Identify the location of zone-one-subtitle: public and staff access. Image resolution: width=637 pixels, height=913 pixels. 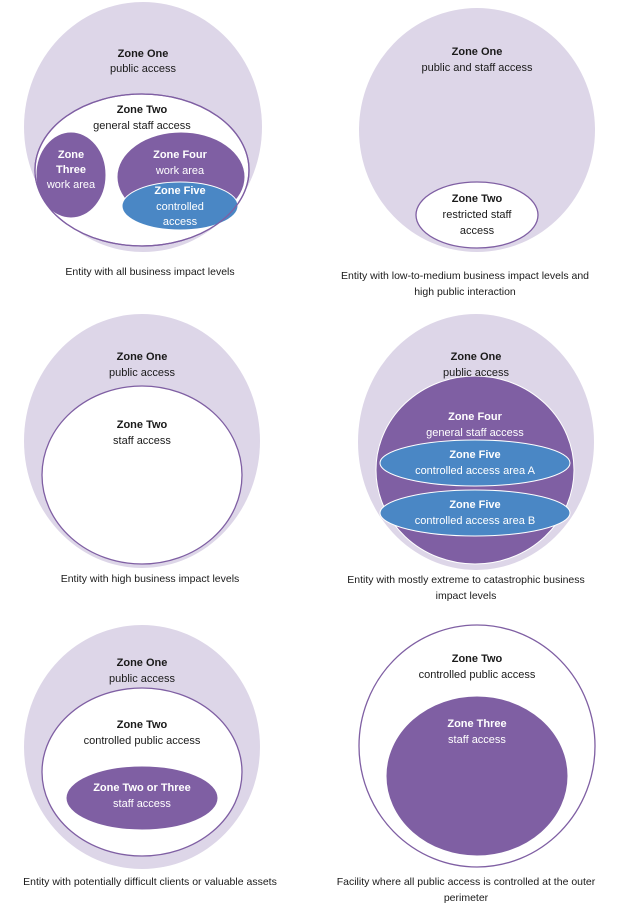
(477, 68).